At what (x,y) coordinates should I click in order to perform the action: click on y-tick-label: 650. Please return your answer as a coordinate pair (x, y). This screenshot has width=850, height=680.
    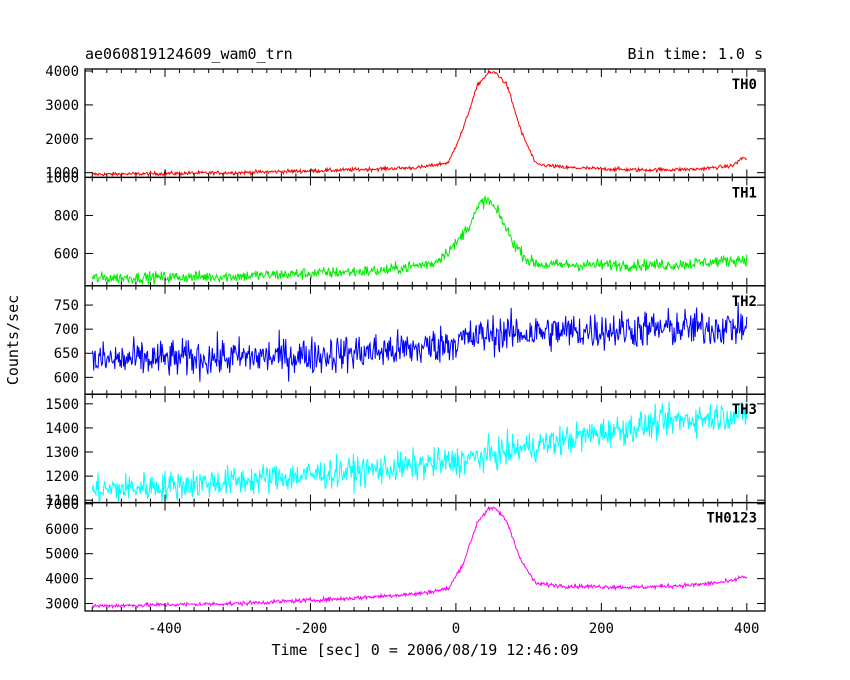
    Looking at the image, I should click on (66, 354).